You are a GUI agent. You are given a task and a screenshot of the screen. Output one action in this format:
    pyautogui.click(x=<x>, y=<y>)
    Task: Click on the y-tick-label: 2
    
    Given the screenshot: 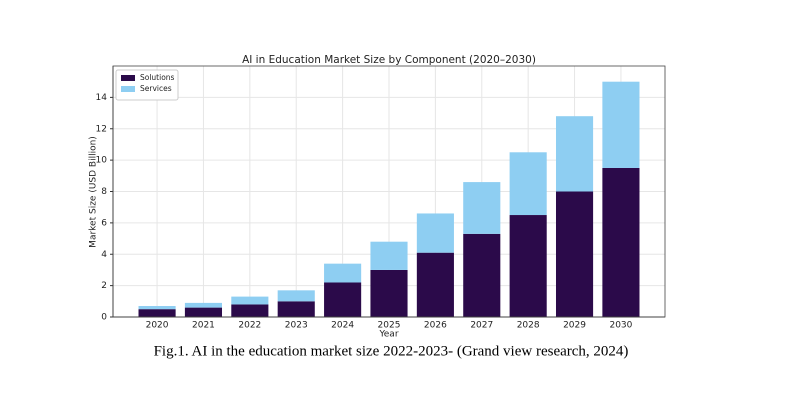 What is the action you would take?
    pyautogui.click(x=104, y=286)
    